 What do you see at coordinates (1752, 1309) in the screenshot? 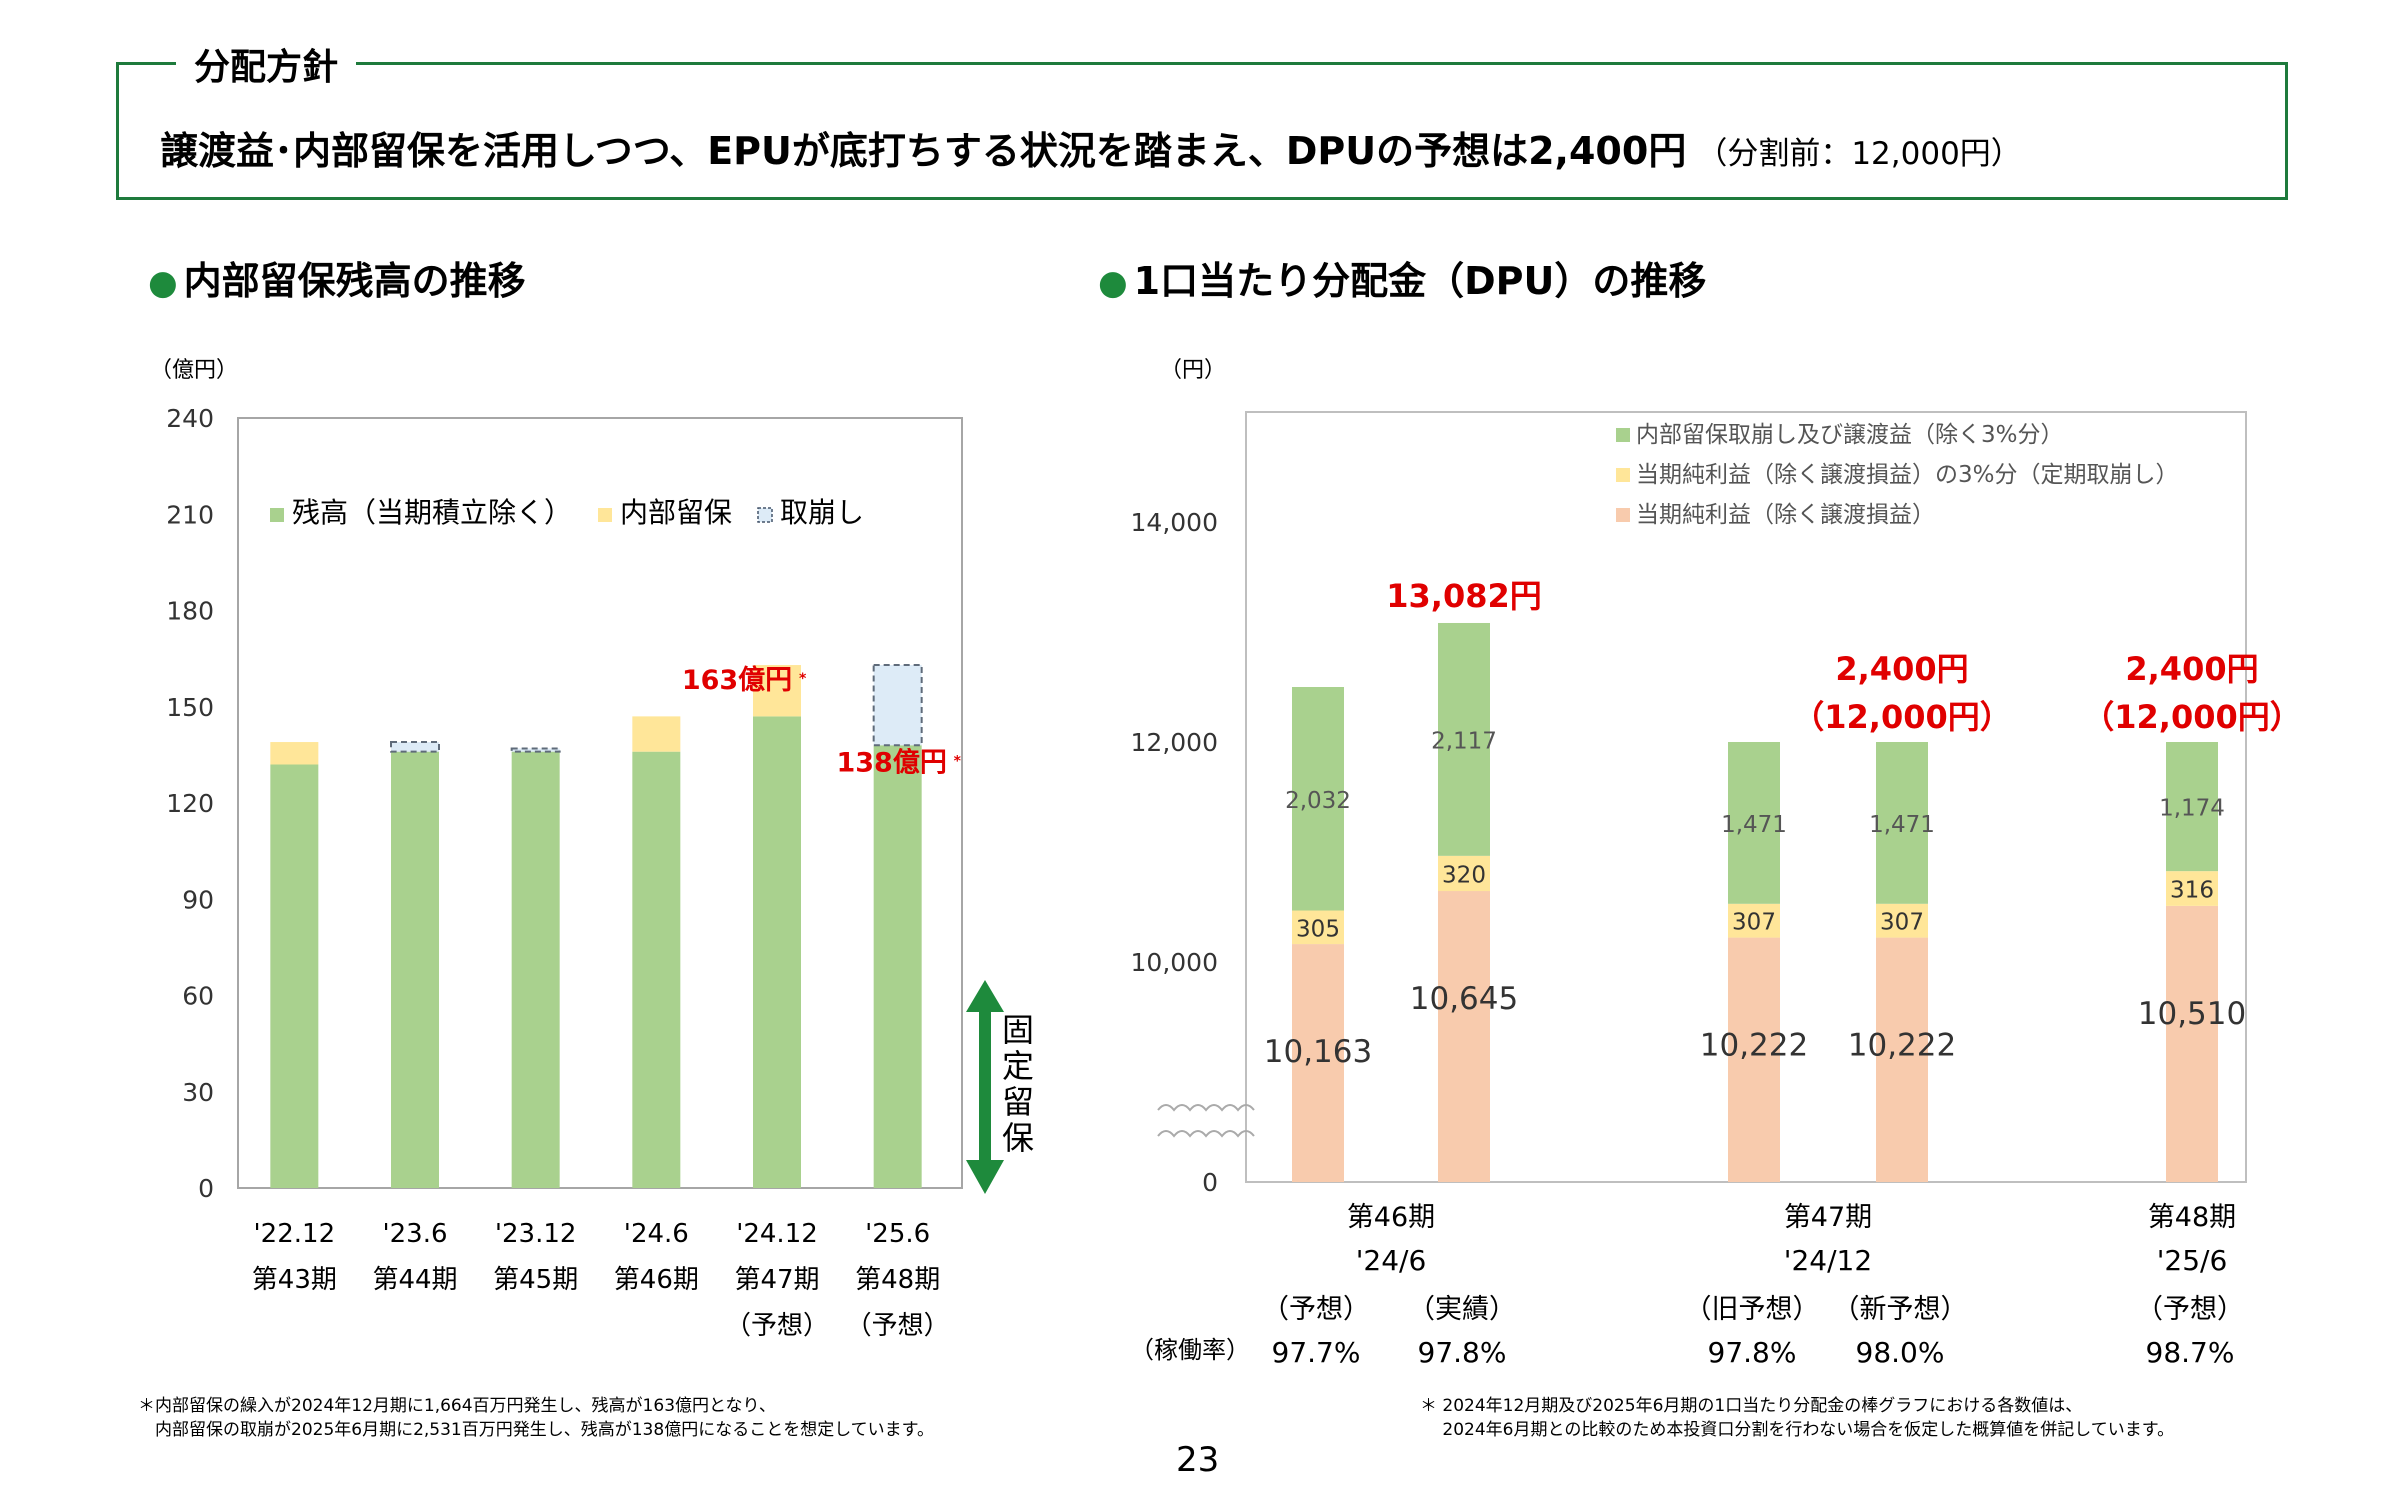
I see `bar-status-label: （旧予想）` at bounding box center [1752, 1309].